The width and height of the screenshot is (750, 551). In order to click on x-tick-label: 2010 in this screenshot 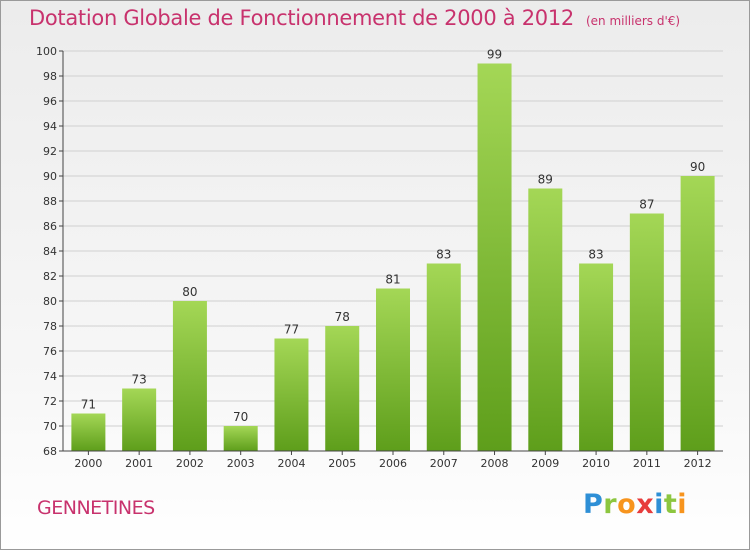, I will do `click(596, 463)`.